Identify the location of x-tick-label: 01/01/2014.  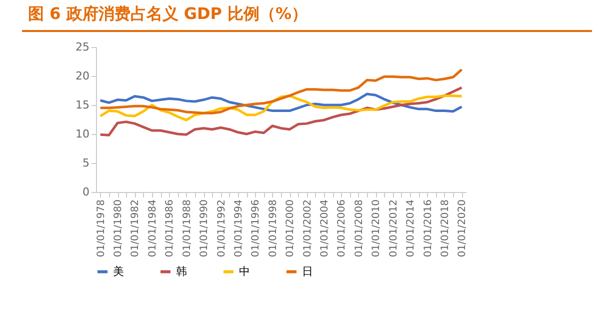
(411, 229).